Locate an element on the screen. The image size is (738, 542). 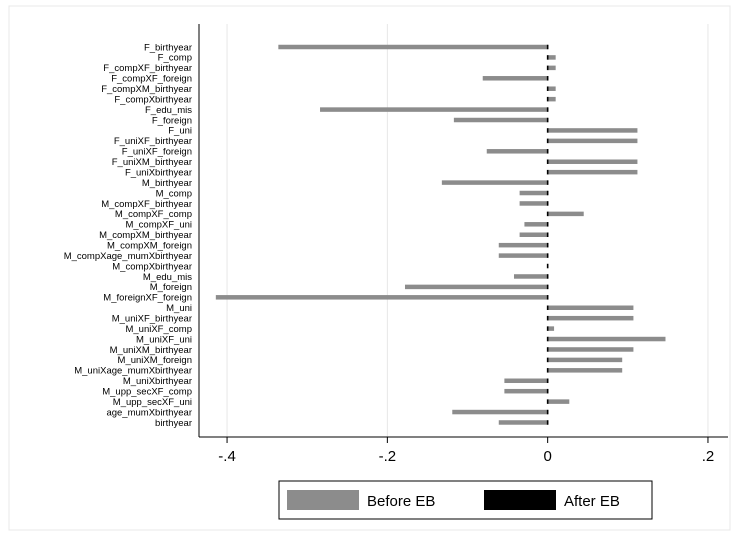
category-label: F_compXM_birthyear is located at coordinates (146, 89).